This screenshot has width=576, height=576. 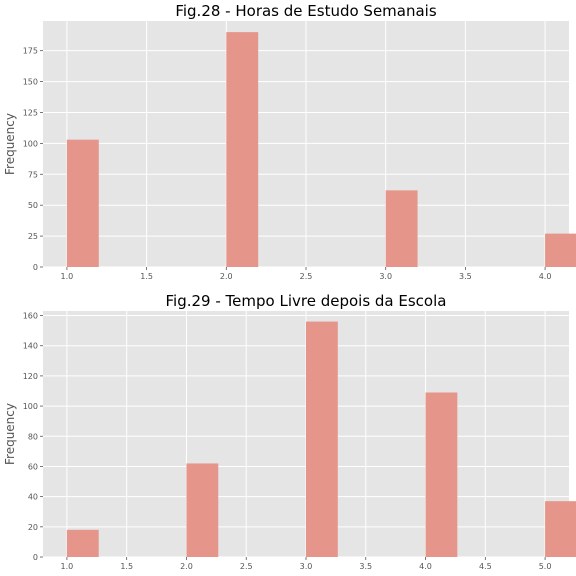 What do you see at coordinates (306, 11) in the screenshot?
I see `chart-title: Fig.28 - Horas de Estudo Semanais` at bounding box center [306, 11].